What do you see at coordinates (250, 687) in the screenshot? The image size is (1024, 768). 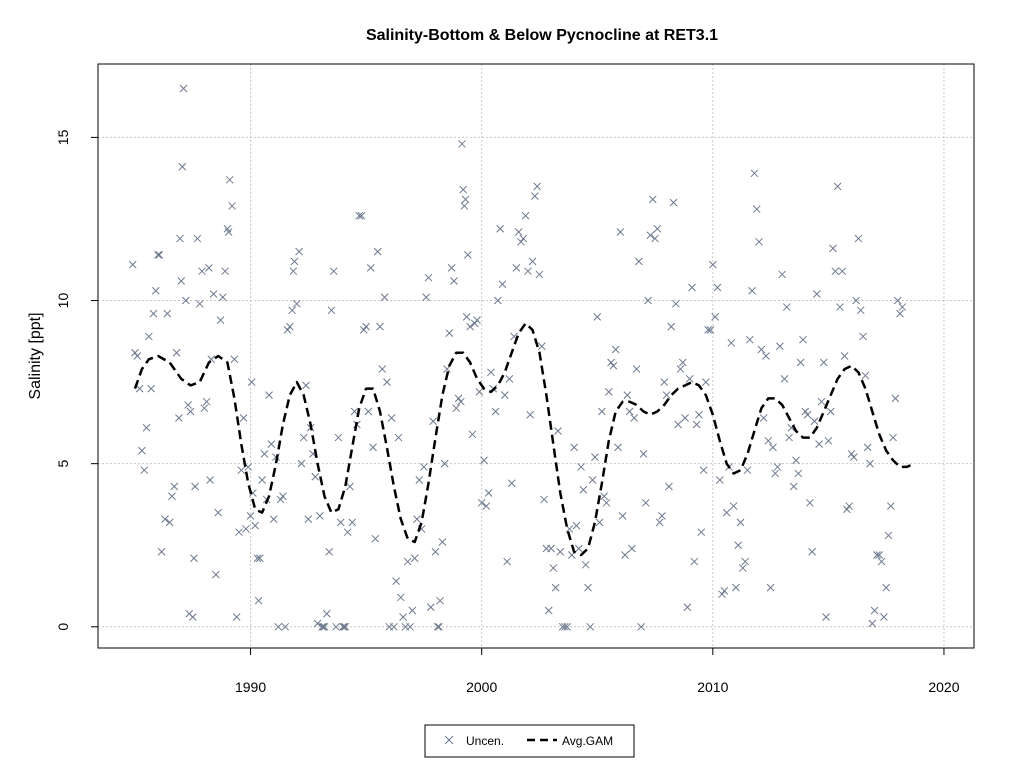 I see `x-tick-label: 1990` at bounding box center [250, 687].